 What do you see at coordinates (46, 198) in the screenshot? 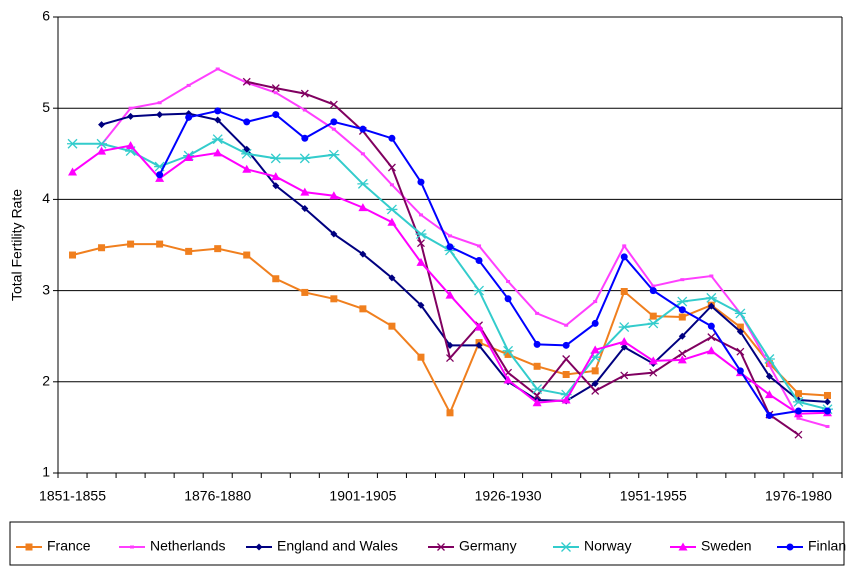
I see `y-tick-label: 4` at bounding box center [46, 198].